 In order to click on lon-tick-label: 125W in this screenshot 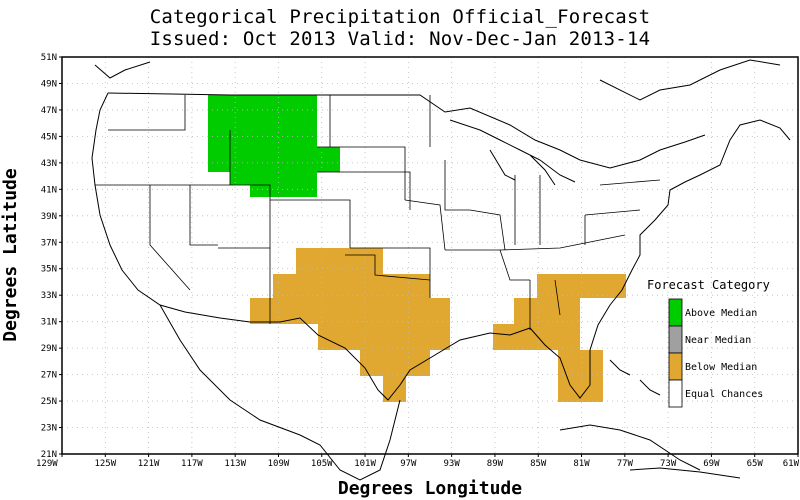, I will do `click(105, 464)`.